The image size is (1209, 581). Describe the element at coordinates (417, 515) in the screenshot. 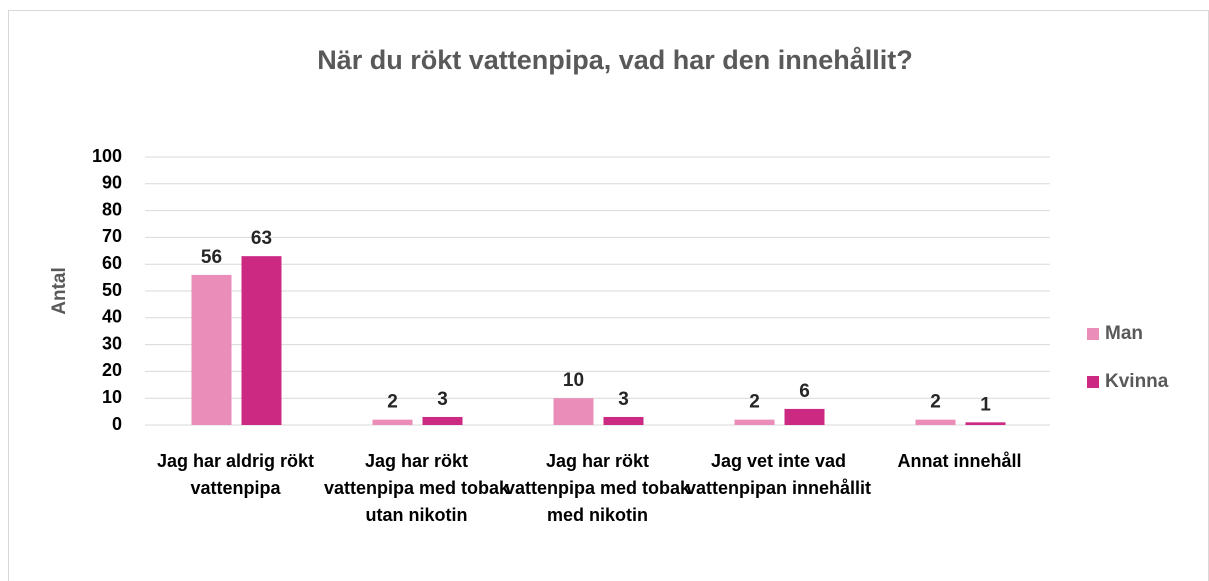

I see `x-tick-line: utan nikotin` at that location.